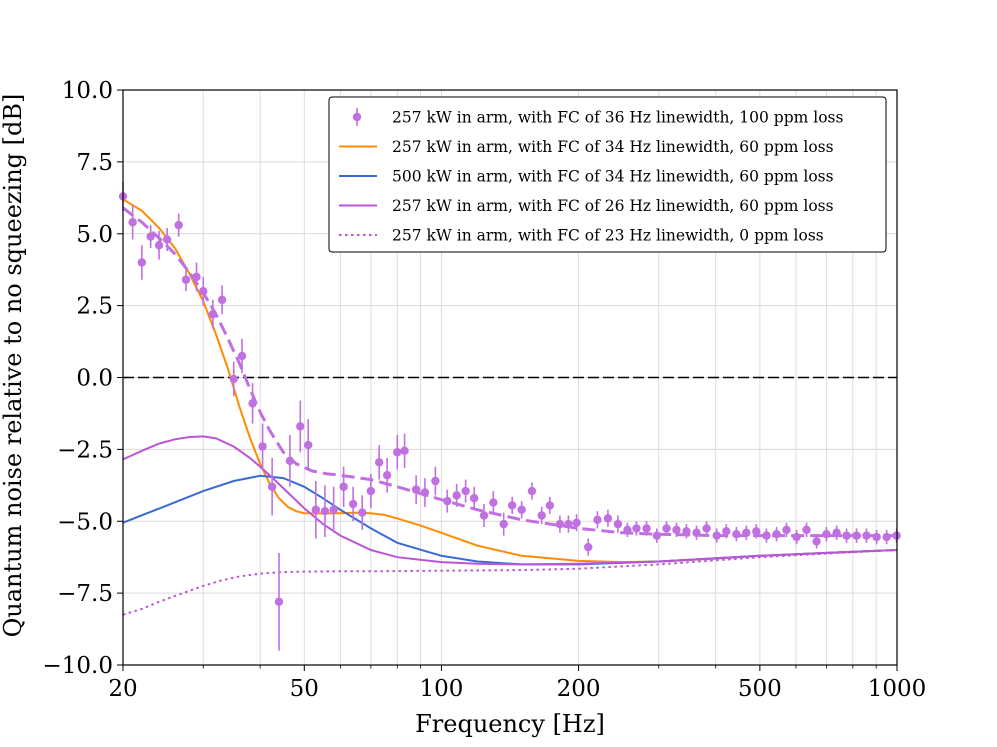 The width and height of the screenshot is (997, 747). What do you see at coordinates (87, 91) in the screenshot?
I see `y-tick-label: 10.0` at bounding box center [87, 91].